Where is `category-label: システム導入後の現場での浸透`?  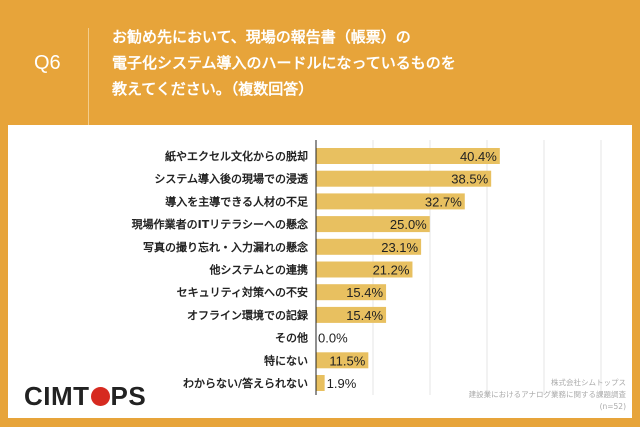 category-label: システム導入後の現場での浸透 is located at coordinates (231, 179).